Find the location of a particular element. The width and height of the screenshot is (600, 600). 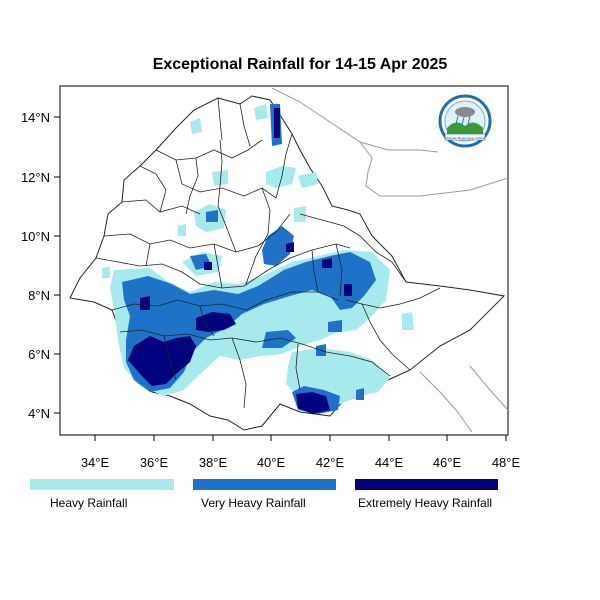

meteorology-institute-logo: Ethiopian Meteorology Institute is located at coordinates (465, 121).